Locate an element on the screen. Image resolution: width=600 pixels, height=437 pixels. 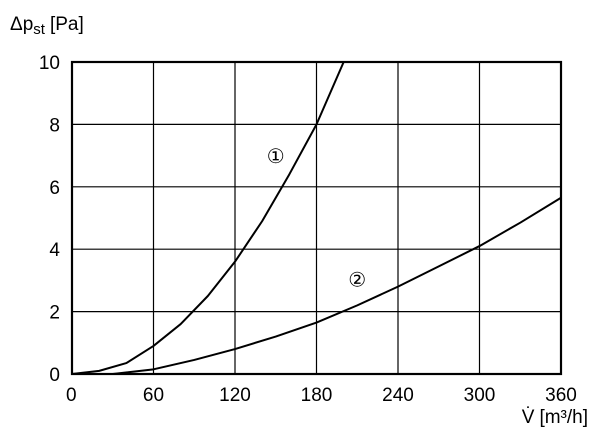
x-axis-title-unit: [m³/h] is located at coordinates (563, 417).